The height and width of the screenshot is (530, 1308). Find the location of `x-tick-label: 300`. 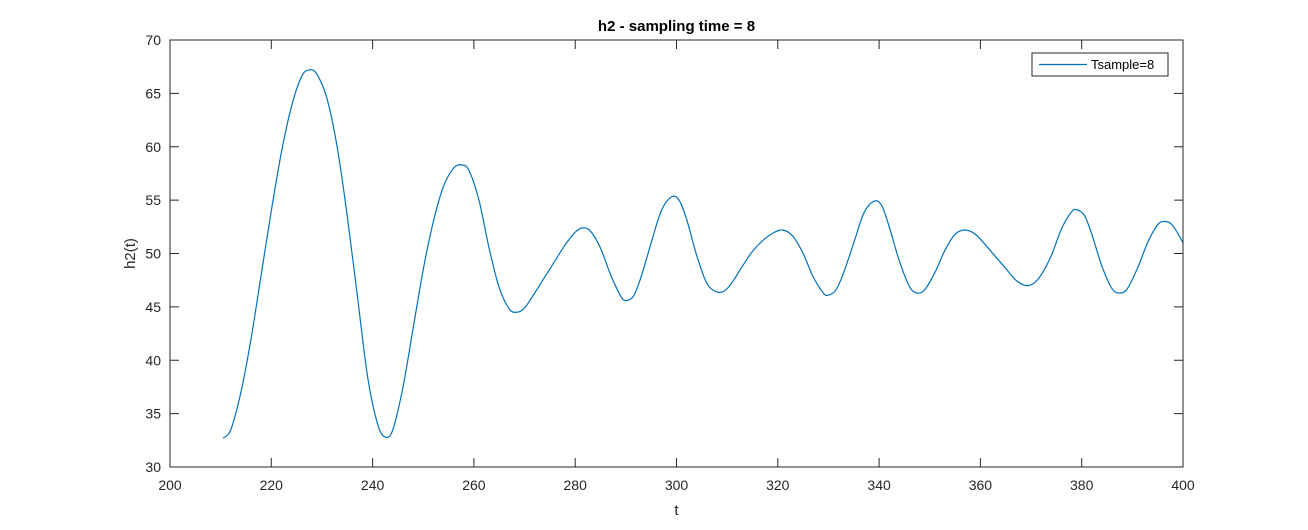

x-tick-label: 300 is located at coordinates (677, 485).